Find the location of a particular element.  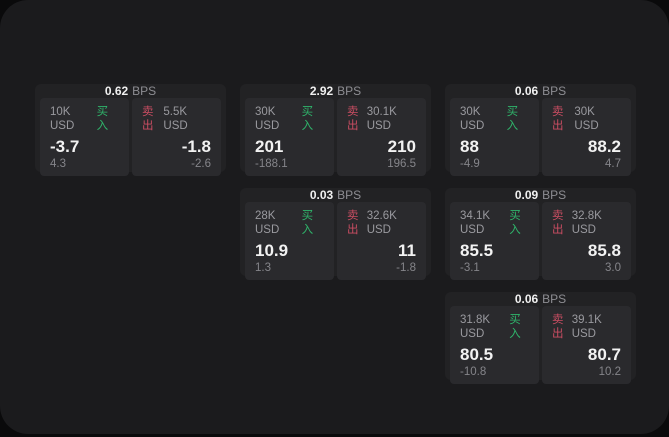

sell-quote-panel: 卖出 30.1K USD 210 196.5 is located at coordinates (381, 137).